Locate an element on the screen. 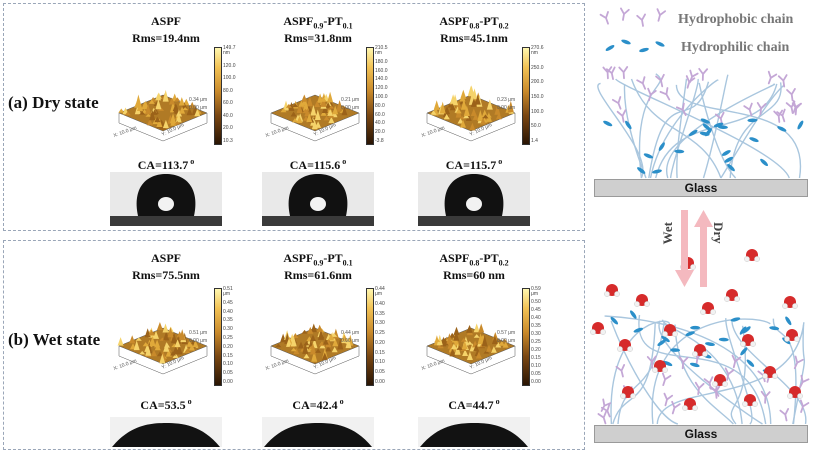 This screenshot has width=822, height=454. contact-angle-label: CA=115.6 o is located at coordinates (318, 164).